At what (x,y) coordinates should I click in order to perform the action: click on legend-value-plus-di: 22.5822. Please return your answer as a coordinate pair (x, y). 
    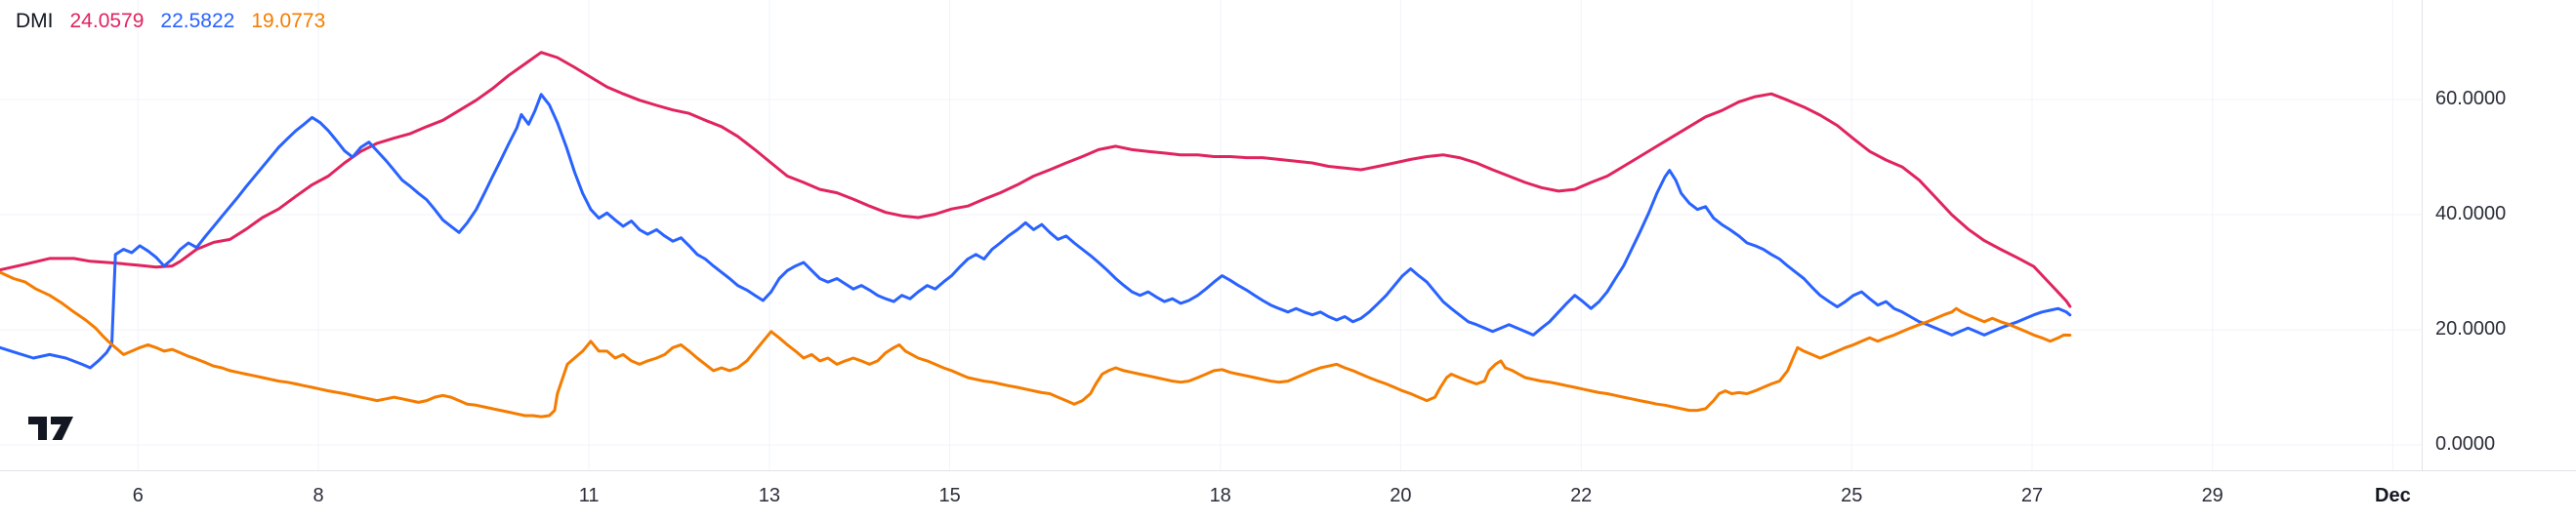
    Looking at the image, I should click on (198, 21).